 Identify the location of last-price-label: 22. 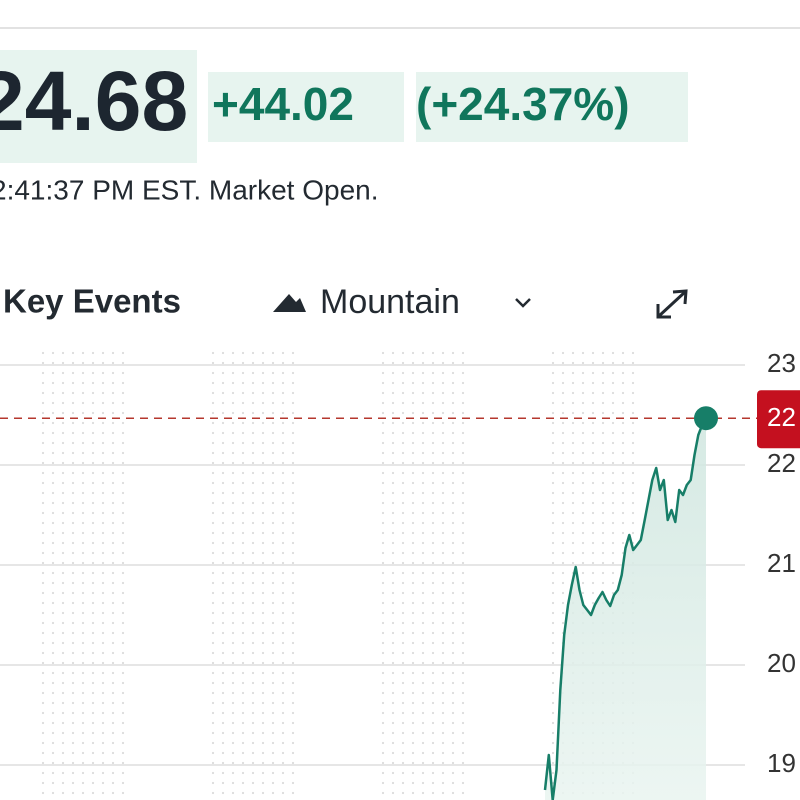
(781, 417).